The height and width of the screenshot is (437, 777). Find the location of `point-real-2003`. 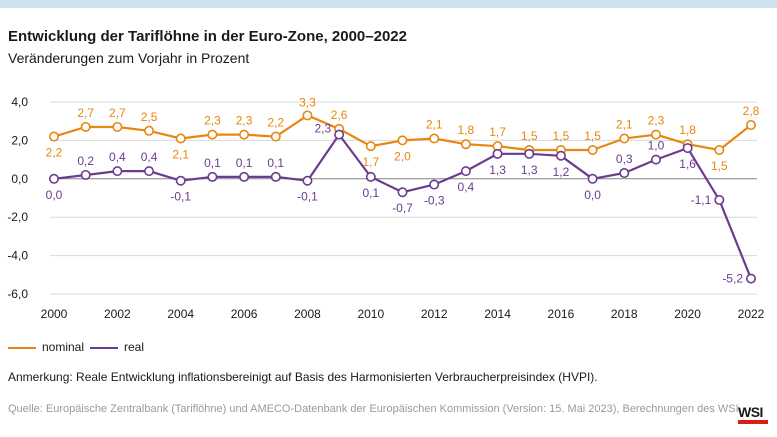

point-real-2003 is located at coordinates (149, 171).